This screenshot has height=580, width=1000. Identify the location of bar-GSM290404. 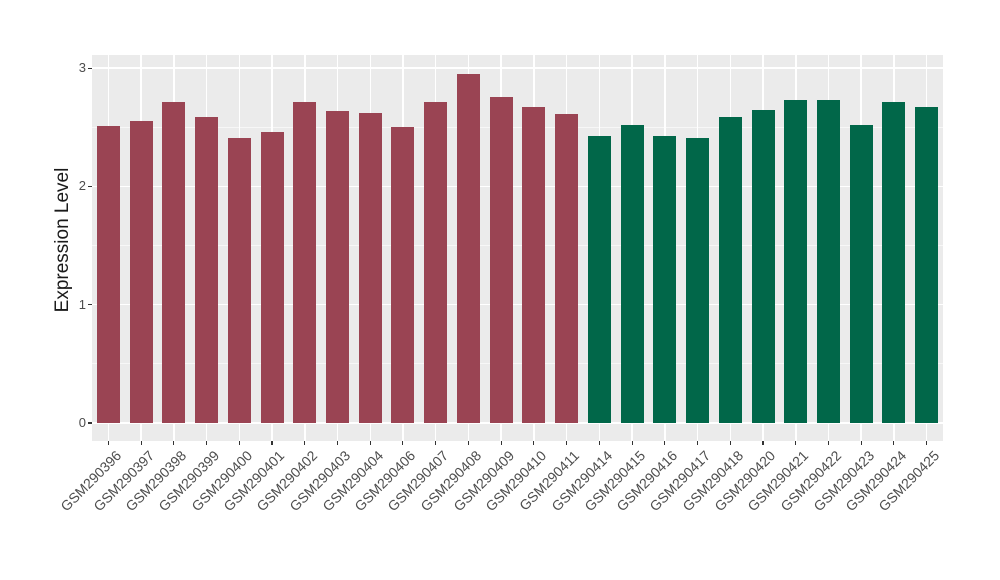
(370, 268).